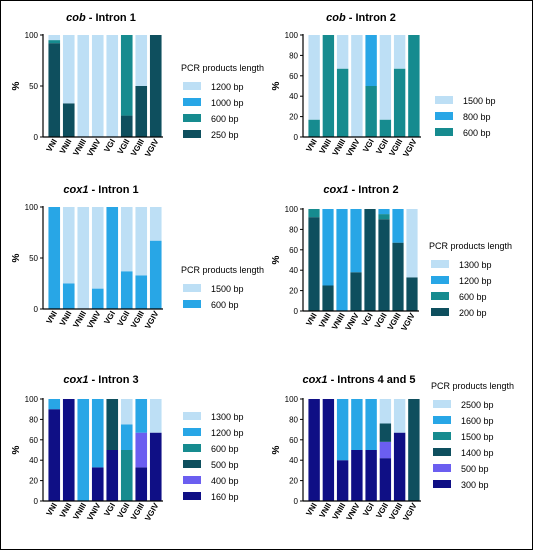 The height and width of the screenshot is (550, 533). I want to click on legend-label: 1000 bp, so click(227, 103).